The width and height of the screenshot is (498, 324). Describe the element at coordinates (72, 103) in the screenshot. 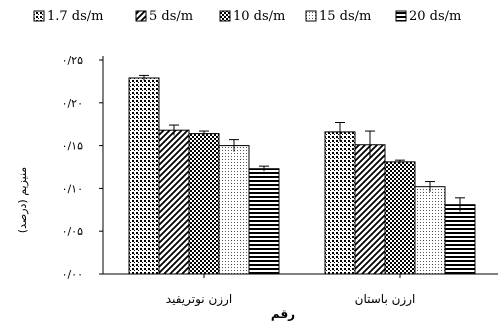

I see `y-tick-label-4: ۰/۲۰` at that location.